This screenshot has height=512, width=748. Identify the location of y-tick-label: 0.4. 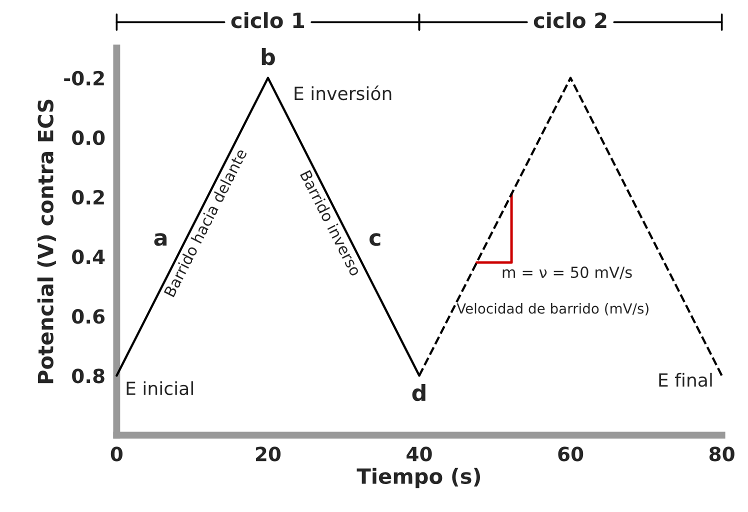
(88, 257).